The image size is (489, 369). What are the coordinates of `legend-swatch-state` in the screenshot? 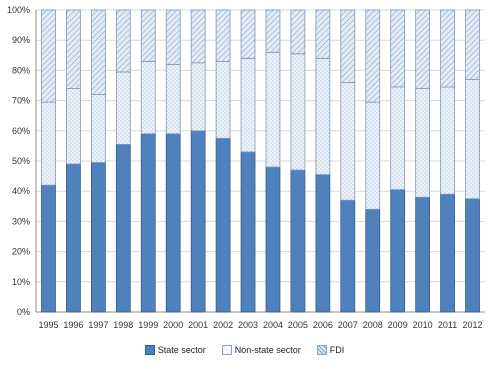 It's located at (149, 350).